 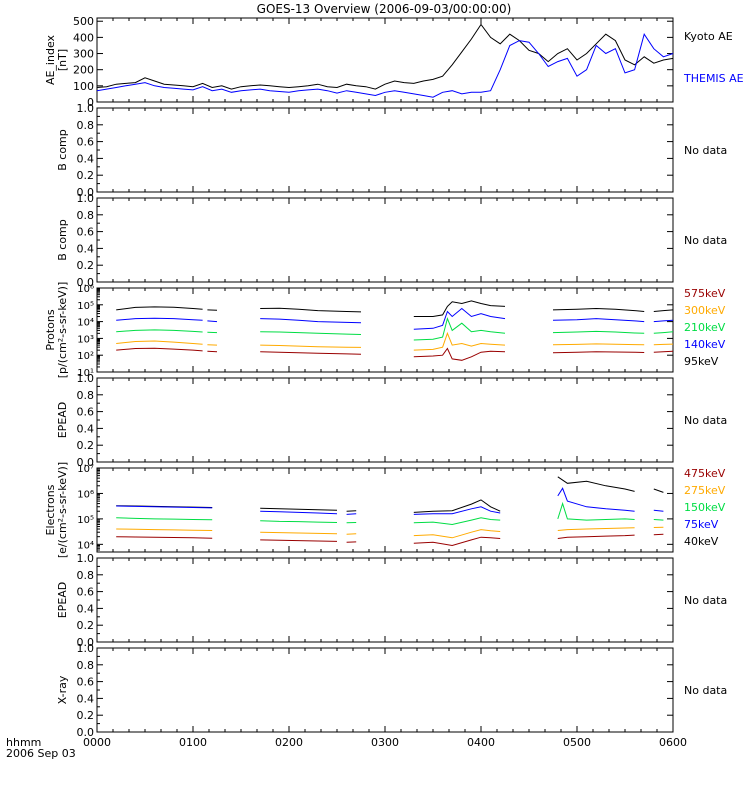 What do you see at coordinates (86, 558) in the screenshot?
I see `epead2-ytick-label: 1.0` at bounding box center [86, 558].